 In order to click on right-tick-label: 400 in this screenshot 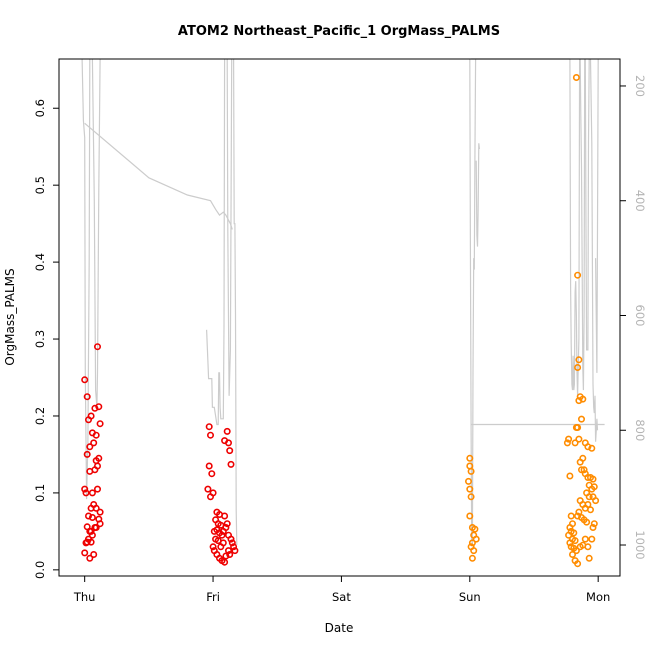, I will do `click(640, 201)`.